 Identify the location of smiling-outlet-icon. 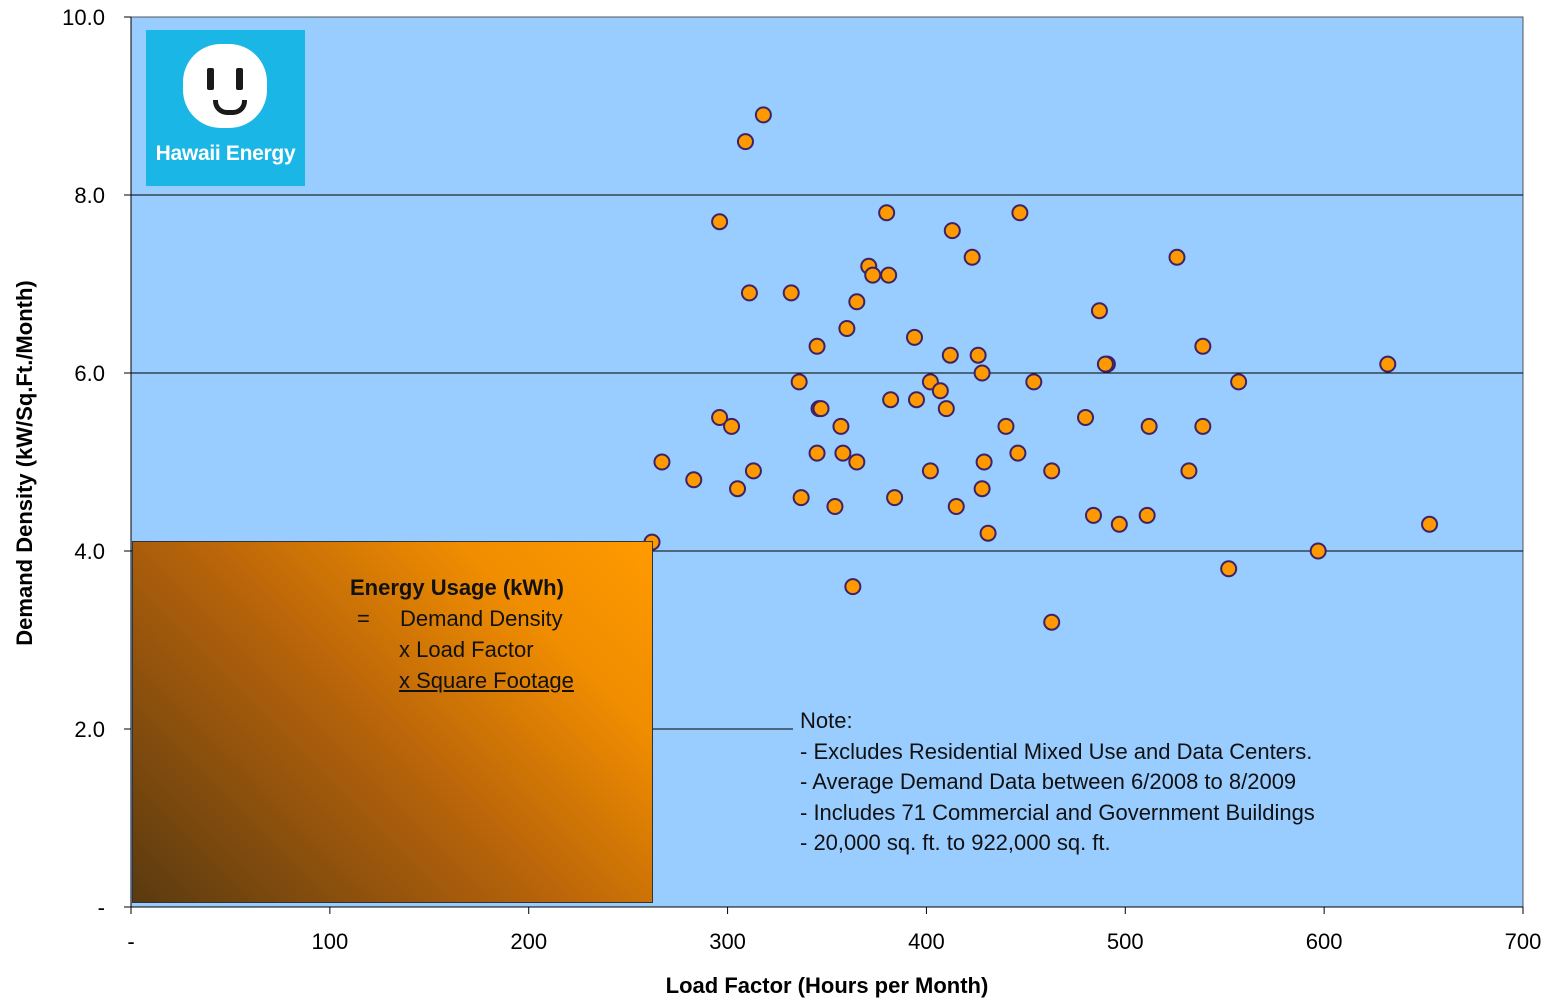
(225, 86).